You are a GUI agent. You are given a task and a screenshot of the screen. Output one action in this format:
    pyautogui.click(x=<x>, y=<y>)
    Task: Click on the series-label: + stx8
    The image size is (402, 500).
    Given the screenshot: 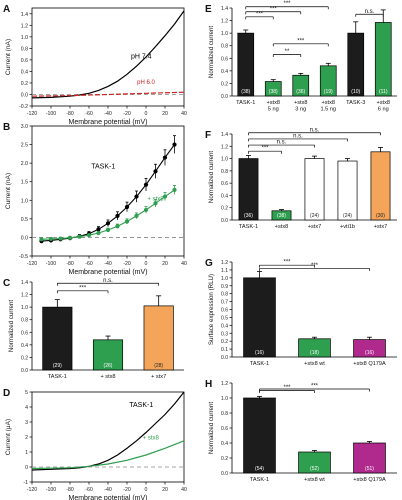 What is the action you would take?
    pyautogui.click(x=151, y=438)
    